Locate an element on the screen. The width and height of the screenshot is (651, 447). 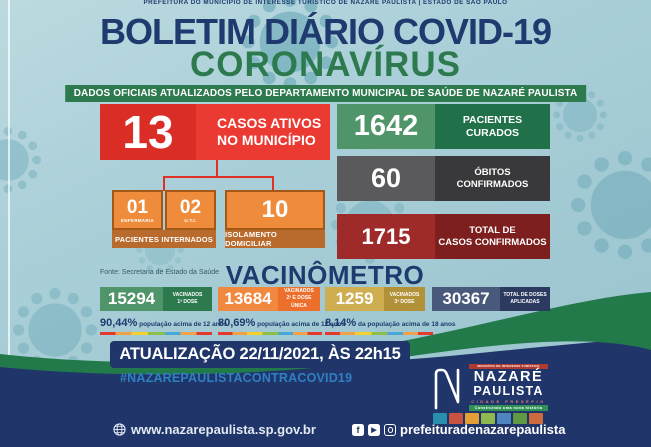
globe-icon is located at coordinates (119, 429).